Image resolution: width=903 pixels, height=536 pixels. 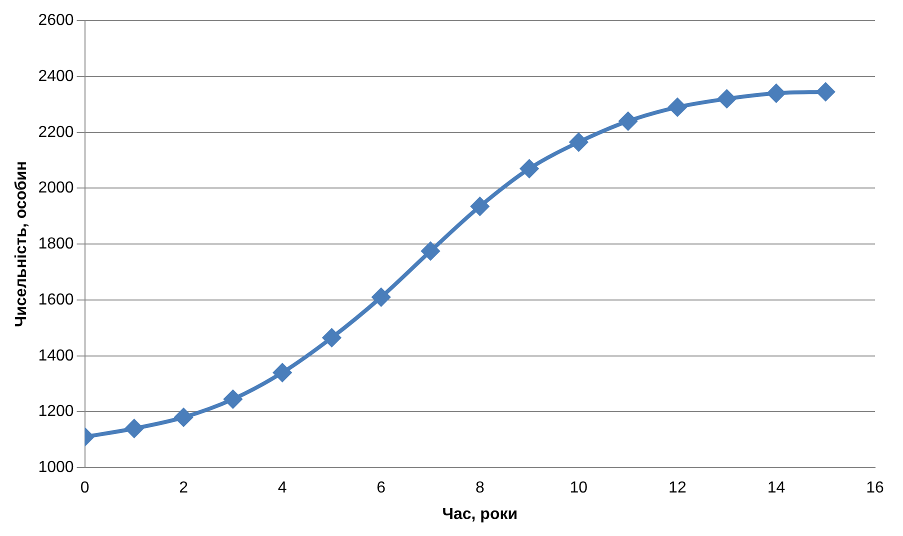 I want to click on x-axis-title: Час, роки, so click(x=480, y=514).